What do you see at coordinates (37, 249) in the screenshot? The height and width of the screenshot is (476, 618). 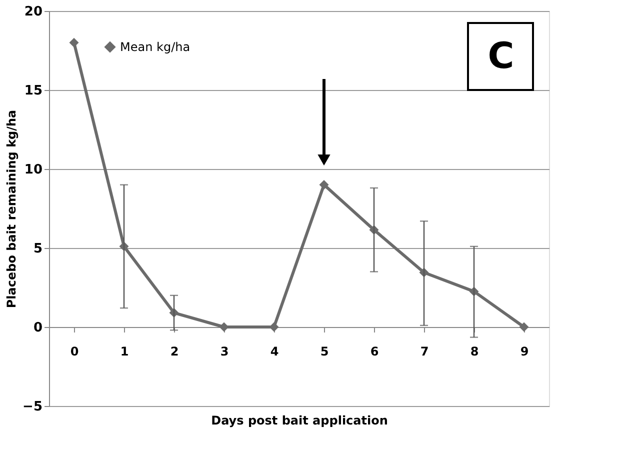 I see `y-tick-label: 5` at bounding box center [37, 249].